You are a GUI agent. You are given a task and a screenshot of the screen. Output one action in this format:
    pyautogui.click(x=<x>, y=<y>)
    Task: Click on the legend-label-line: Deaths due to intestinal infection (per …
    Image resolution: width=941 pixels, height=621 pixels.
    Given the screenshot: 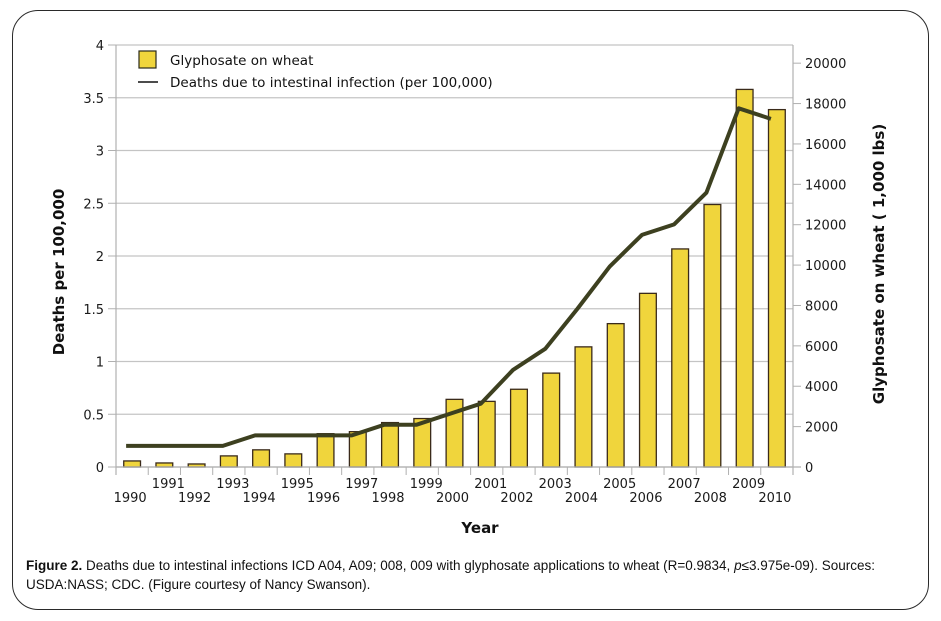 What is the action you would take?
    pyautogui.click(x=331, y=83)
    